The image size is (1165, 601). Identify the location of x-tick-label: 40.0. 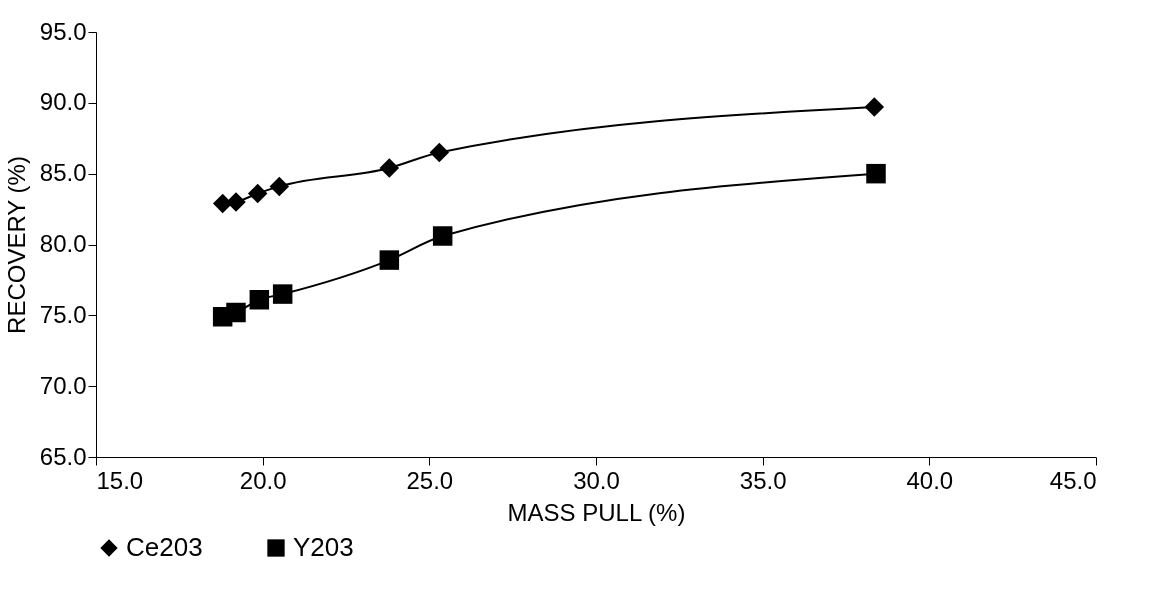
(930, 480).